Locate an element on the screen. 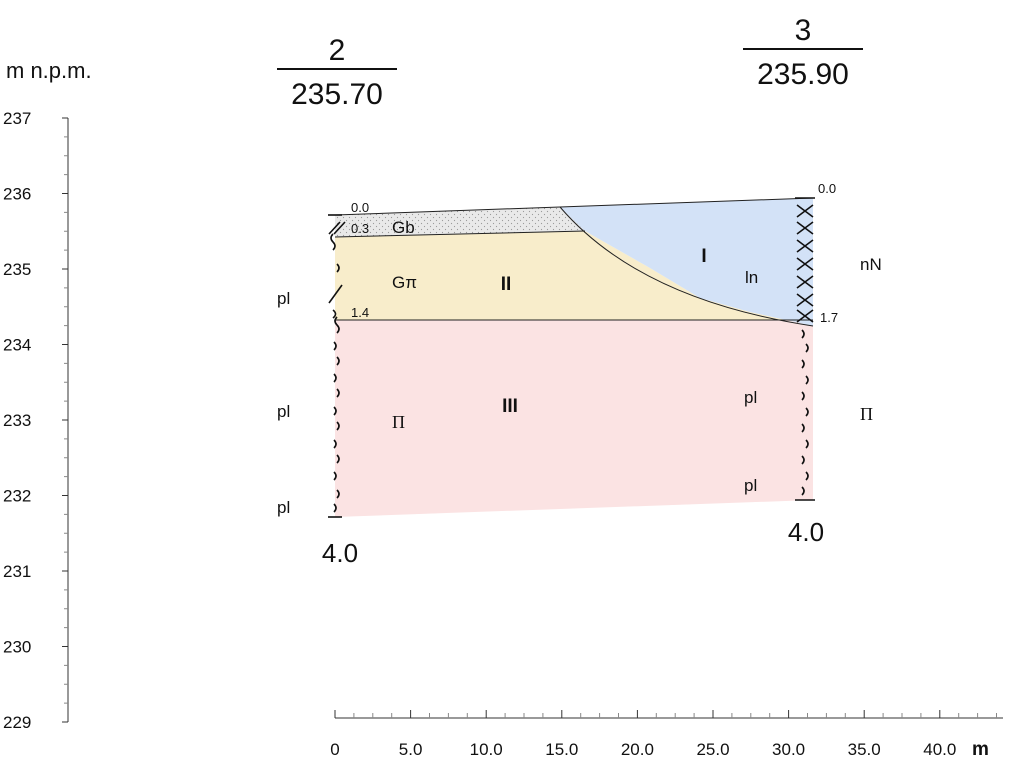  x-tick-label: 15.0 is located at coordinates (561, 749).